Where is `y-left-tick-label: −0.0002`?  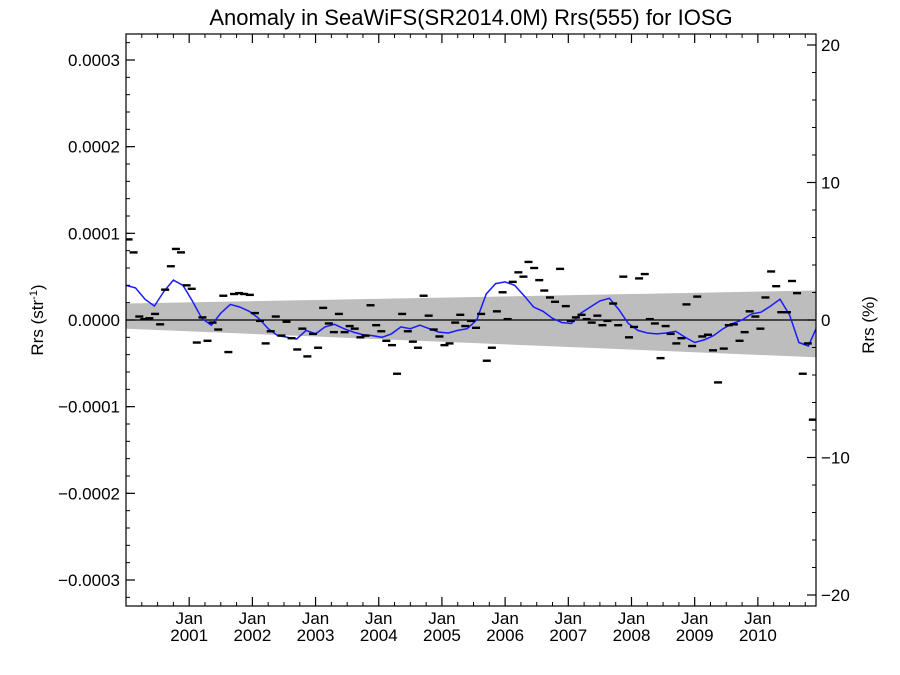 y-left-tick-label: −0.0002 is located at coordinates (89, 493).